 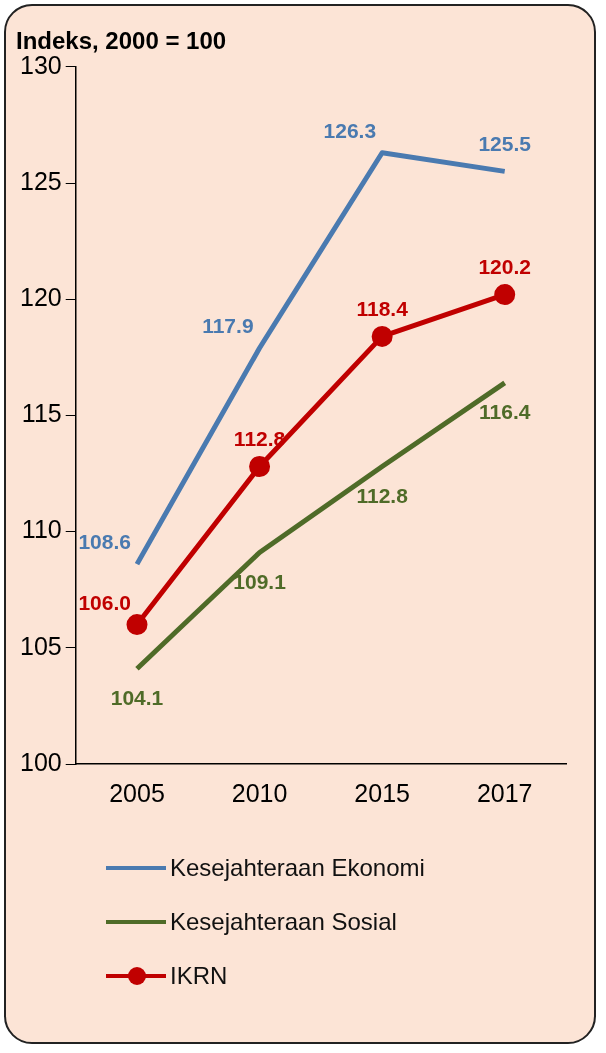 I want to click on y-tick-label: 115, so click(x=41, y=413).